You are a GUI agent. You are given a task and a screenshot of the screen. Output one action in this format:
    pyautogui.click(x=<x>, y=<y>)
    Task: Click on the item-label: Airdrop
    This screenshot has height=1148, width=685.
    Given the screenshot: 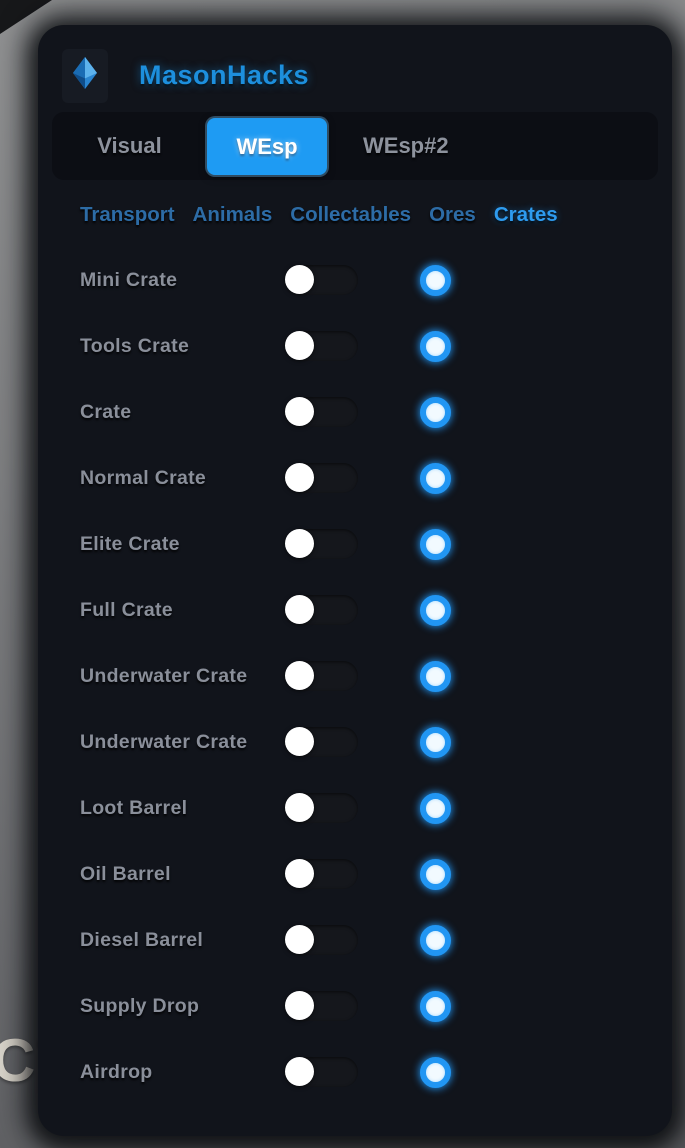 What is the action you would take?
    pyautogui.click(x=116, y=1071)
    